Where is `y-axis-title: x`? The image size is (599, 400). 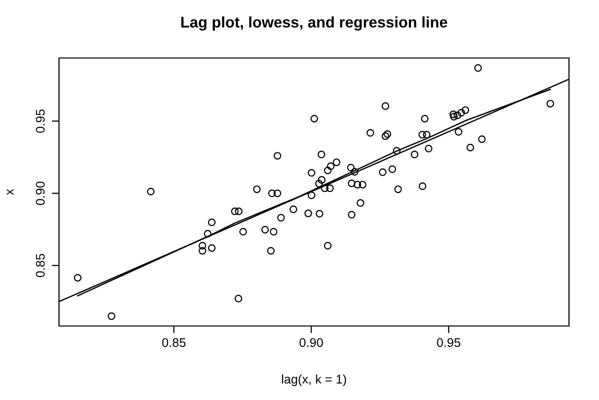 y-axis-title: x is located at coordinates (10, 192).